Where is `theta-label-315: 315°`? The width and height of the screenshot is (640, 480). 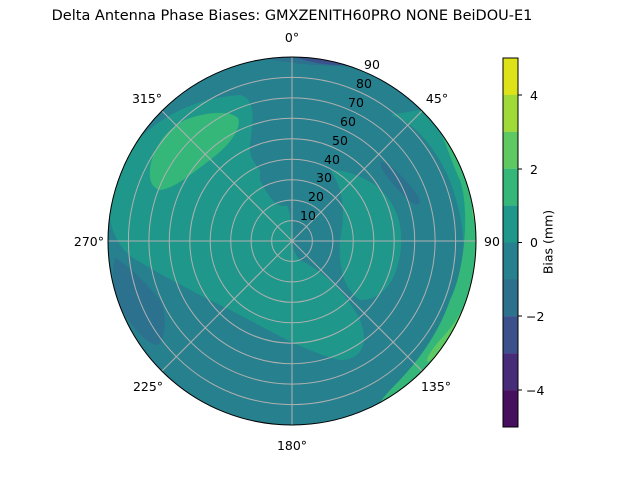 theta-label-315: 315° is located at coordinates (147, 98).